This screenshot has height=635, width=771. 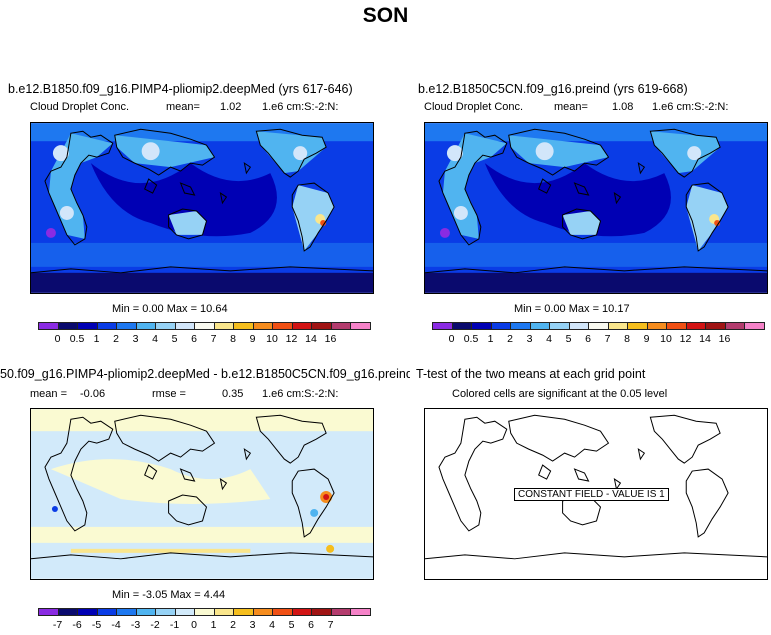 I want to click on panel-3-rmse-value: 0.35, so click(x=233, y=394).